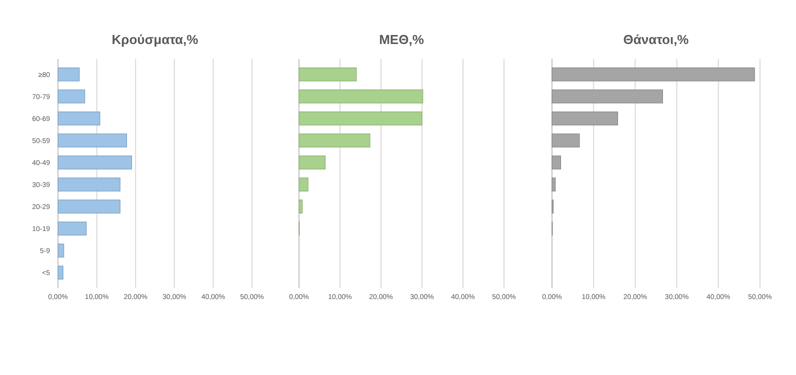 The image size is (796, 375). Describe the element at coordinates (155, 39) in the screenshot. I see `chart-title: Κρούσματα,%` at that location.